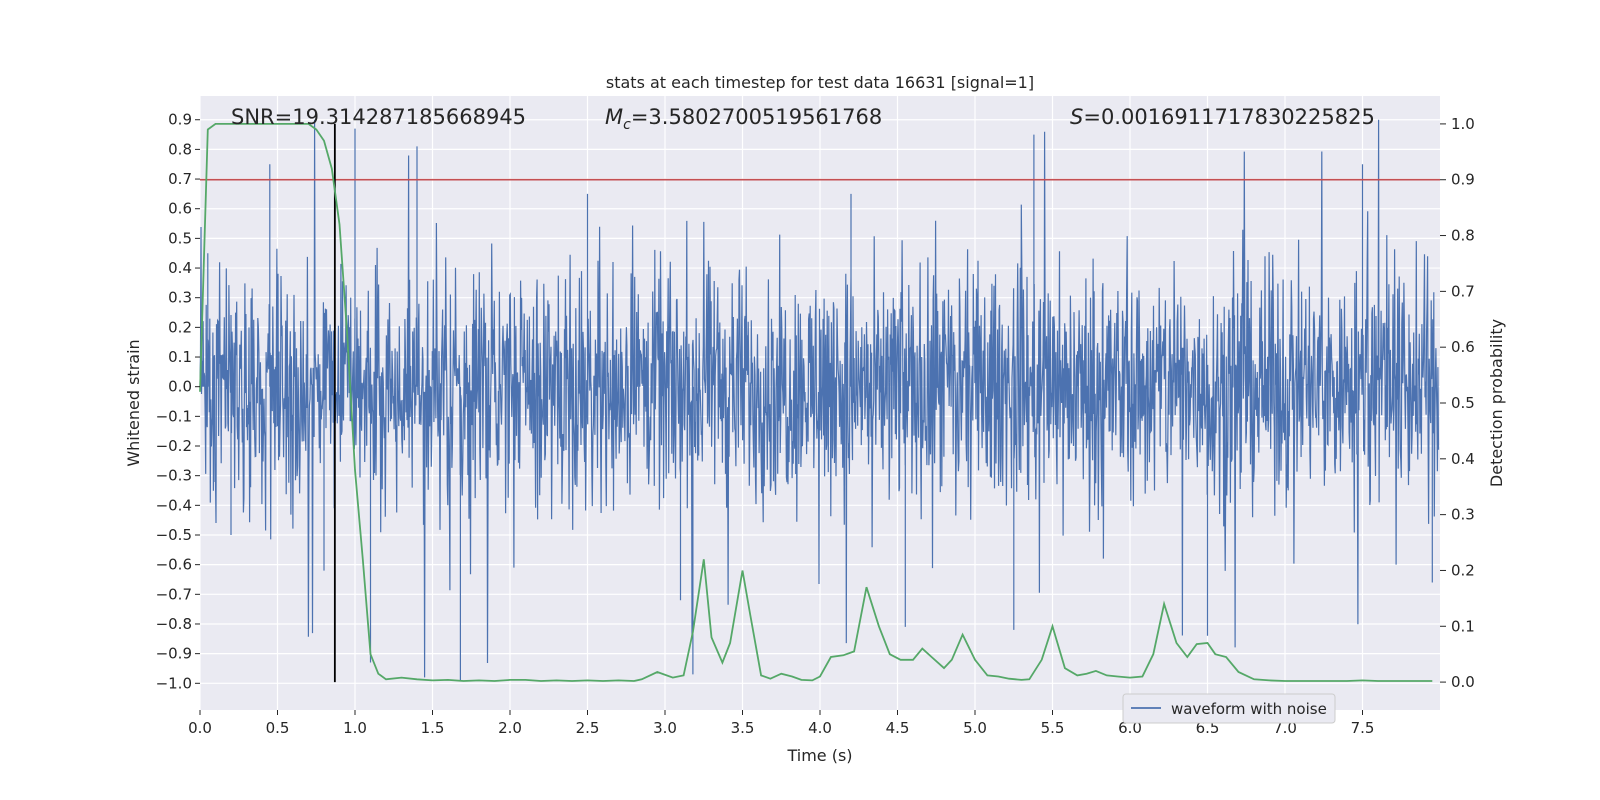 This screenshot has width=1600, height=800. I want to click on x-tick-label: 2.5, so click(588, 728).